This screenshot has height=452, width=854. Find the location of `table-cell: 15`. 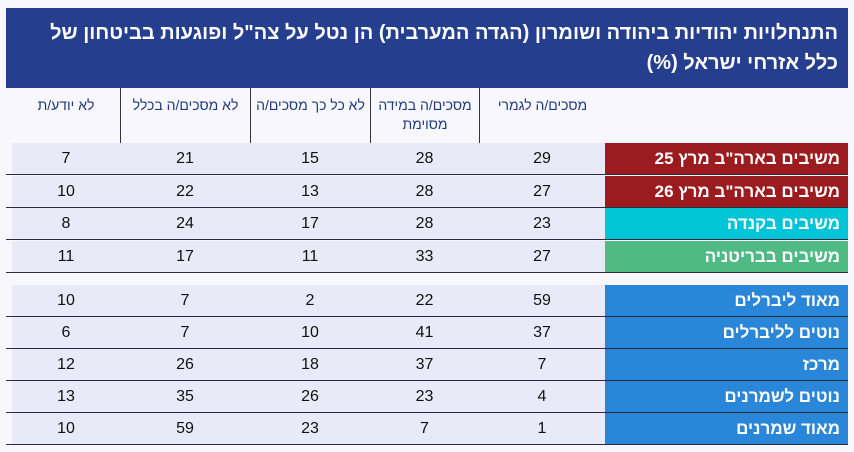

table-cell: 15 is located at coordinates (310, 158).